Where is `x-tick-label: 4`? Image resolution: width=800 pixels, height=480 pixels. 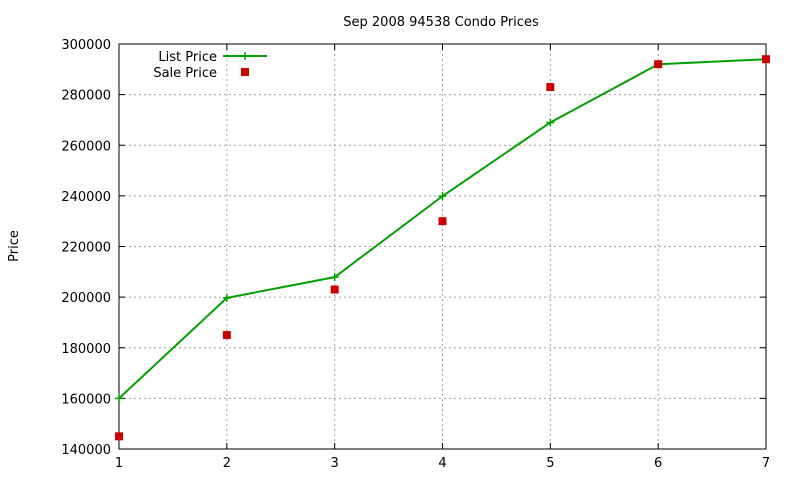 x-tick-label: 4 is located at coordinates (442, 463).